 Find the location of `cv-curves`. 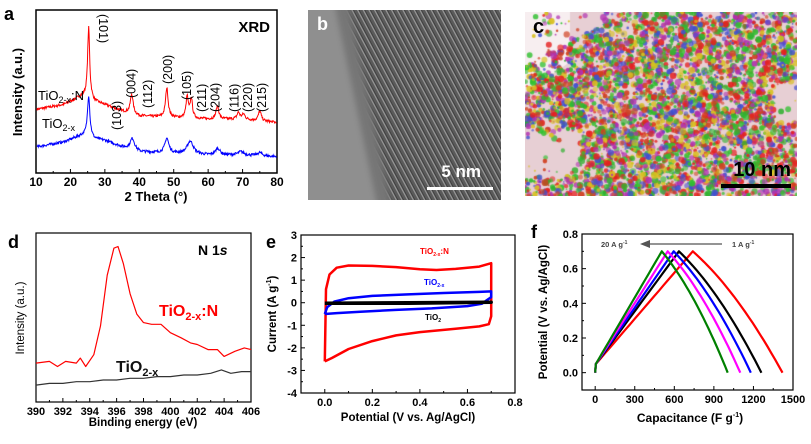

cv-curves is located at coordinates (408, 312).